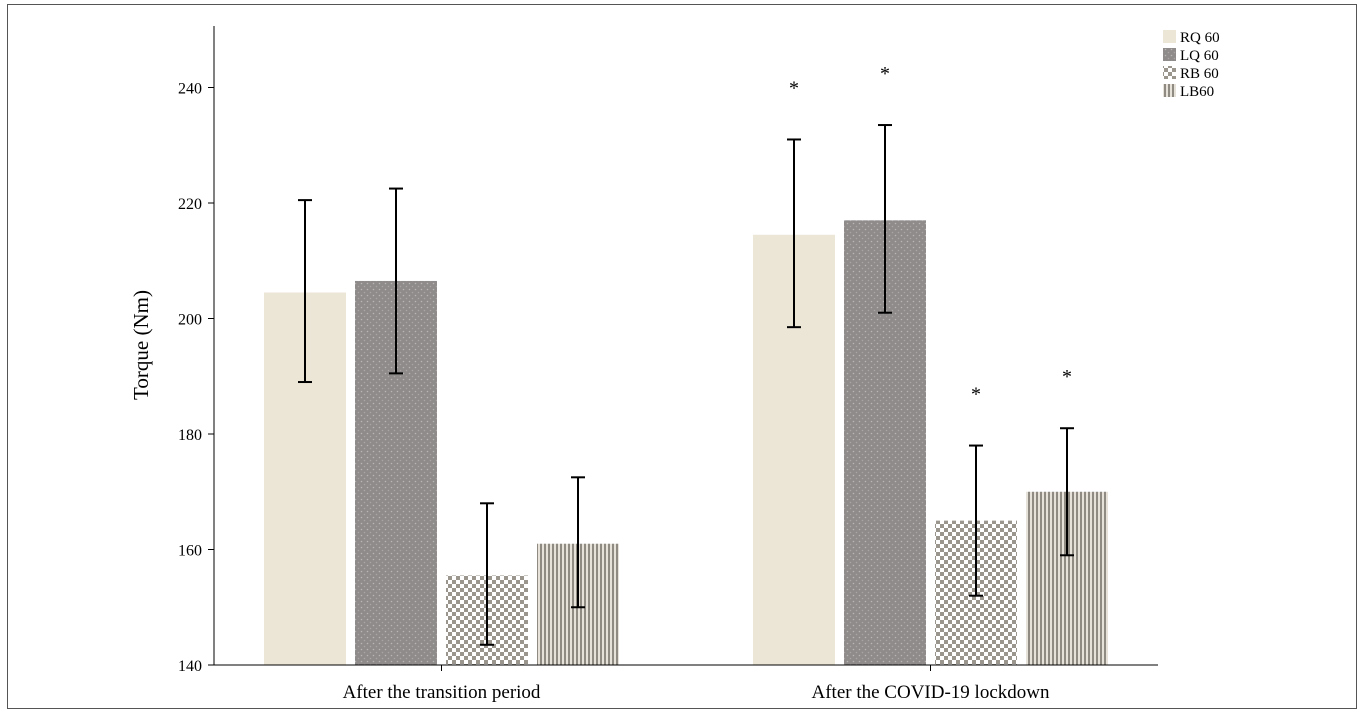 The width and height of the screenshot is (1365, 713). I want to click on legend: RQ 60 LQ 60 RB 60 LB60, so click(1191, 65).